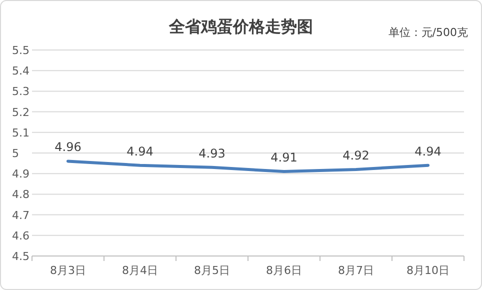 The width and height of the screenshot is (482, 290). What do you see at coordinates (284, 270) in the screenshot?
I see `x-tick-label: 8月6日` at bounding box center [284, 270].